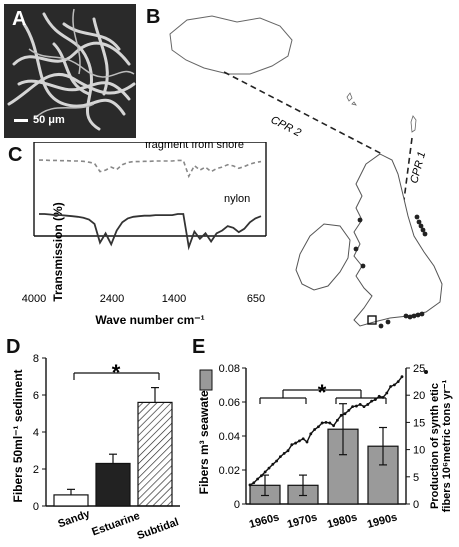  Describe the element at coordinates (408, 169) in the screenshot. I see `cpr-1-route` at that location.